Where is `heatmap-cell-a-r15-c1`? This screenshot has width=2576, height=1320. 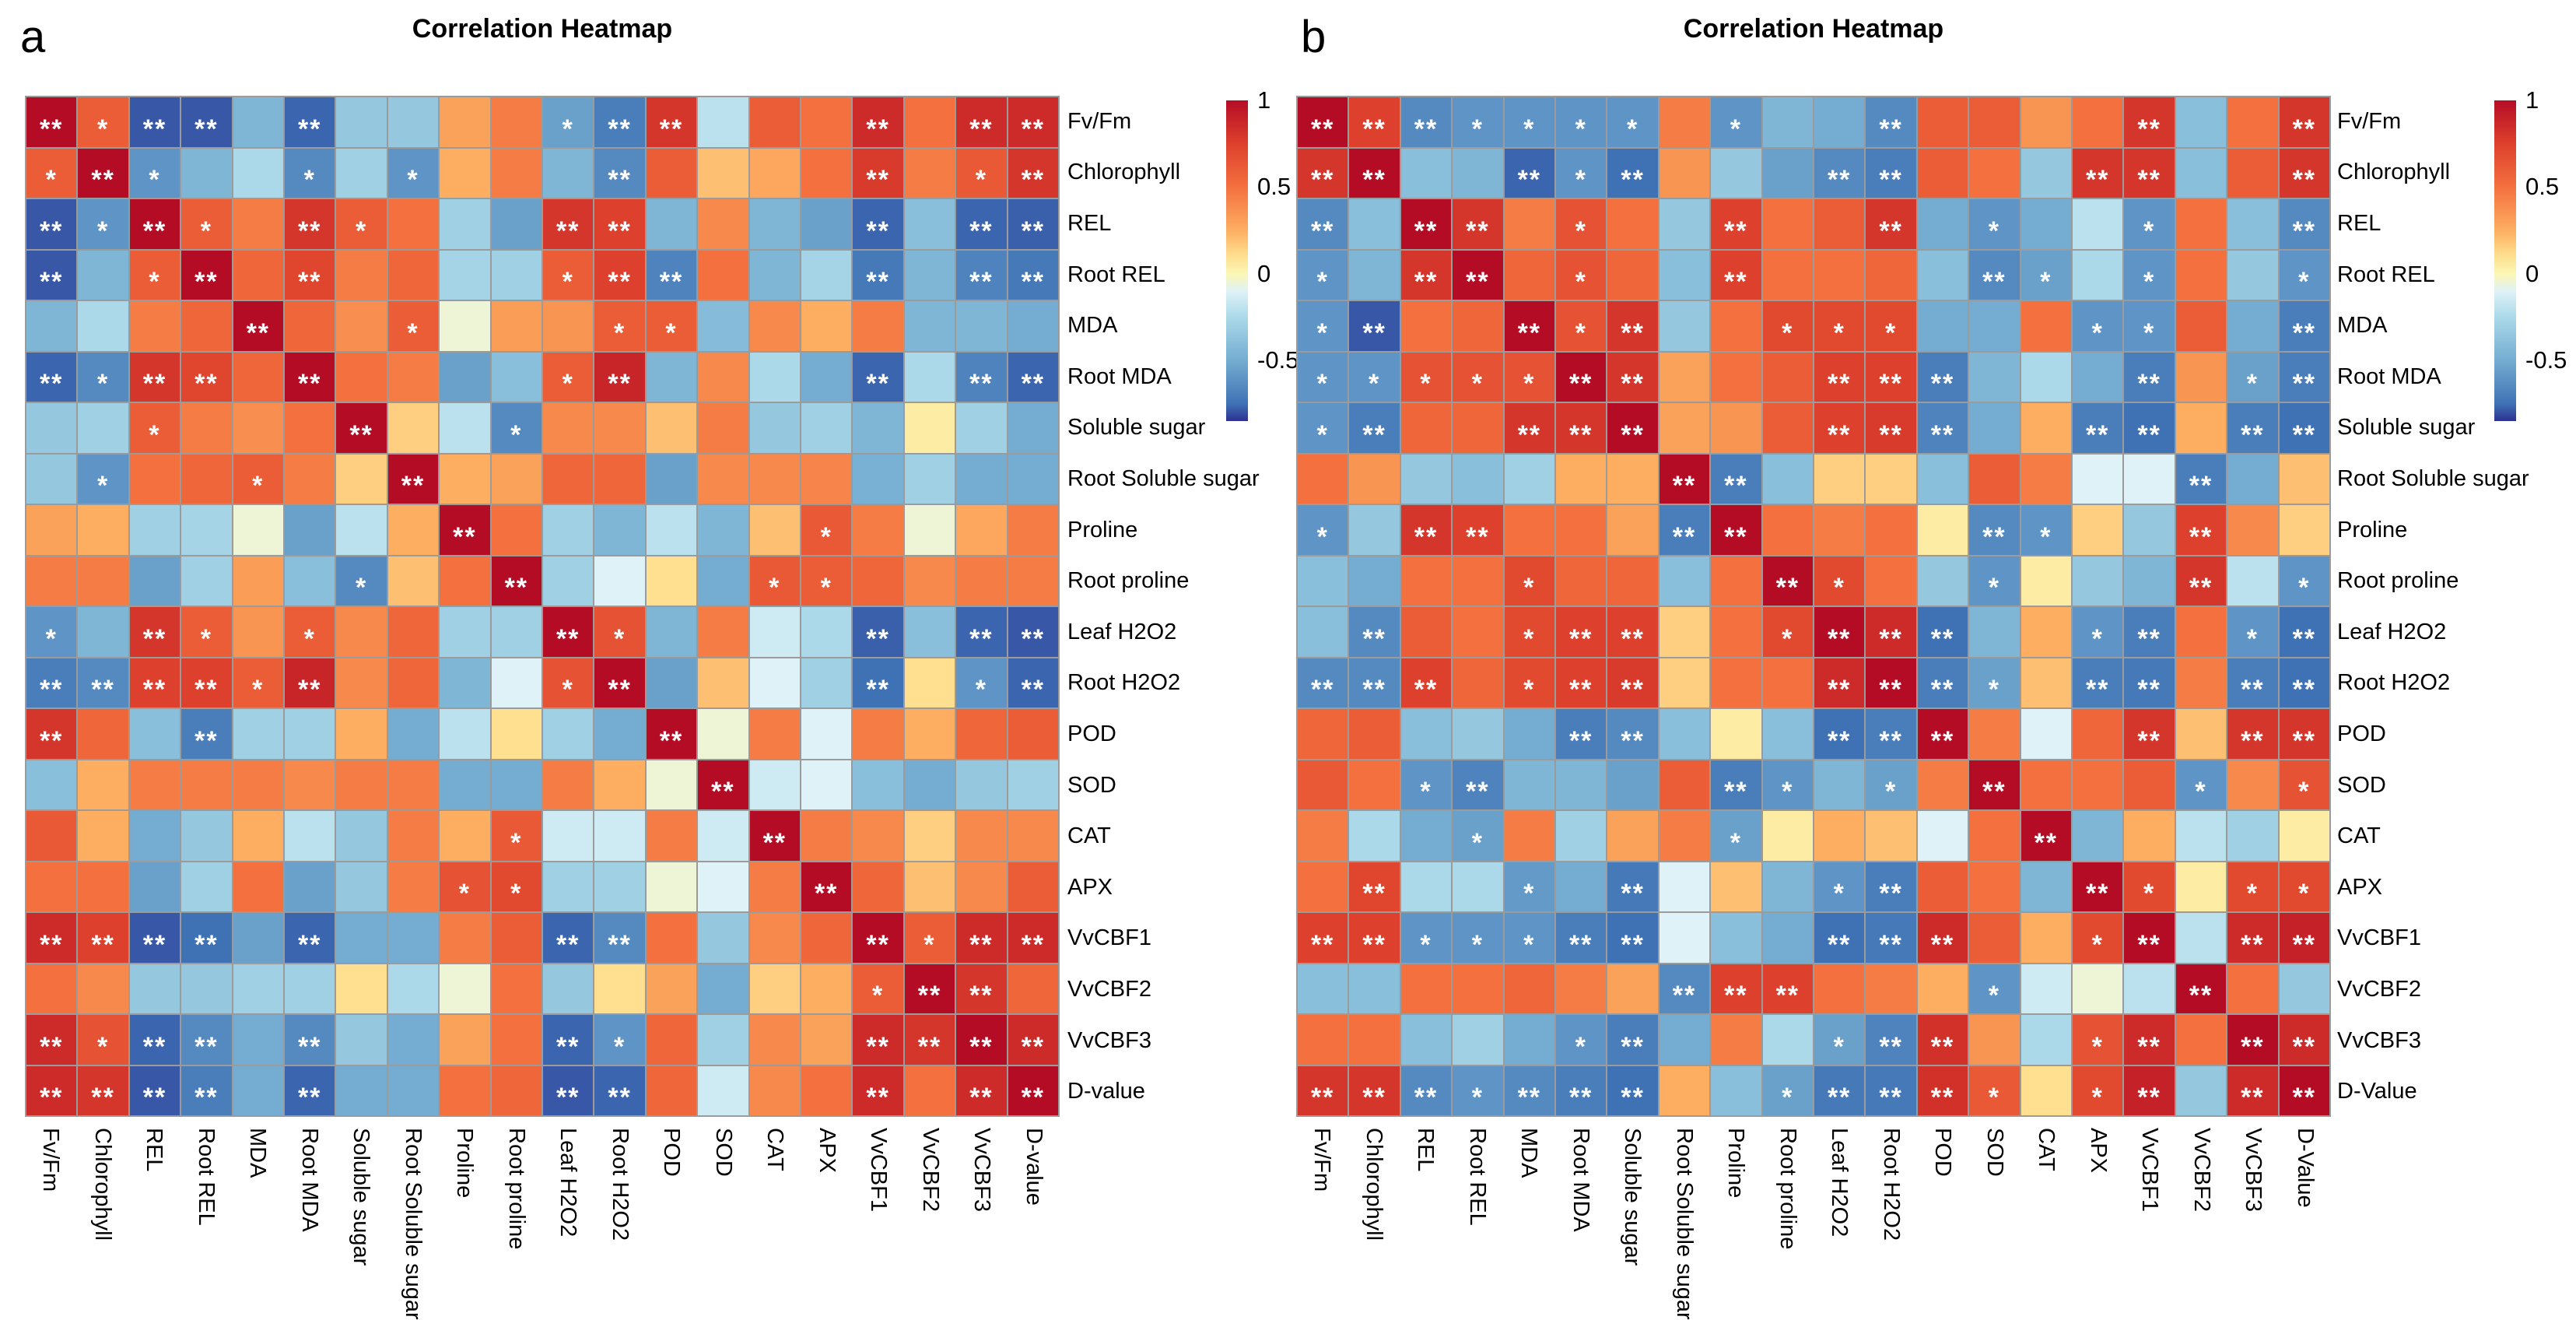
heatmap-cell-a-r15-c1 is located at coordinates (52, 836).